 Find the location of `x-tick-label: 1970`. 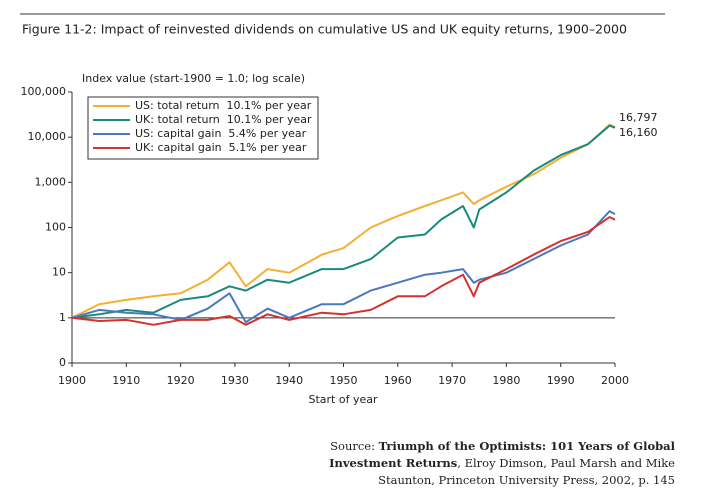

x-tick-label: 1970 is located at coordinates (452, 380).